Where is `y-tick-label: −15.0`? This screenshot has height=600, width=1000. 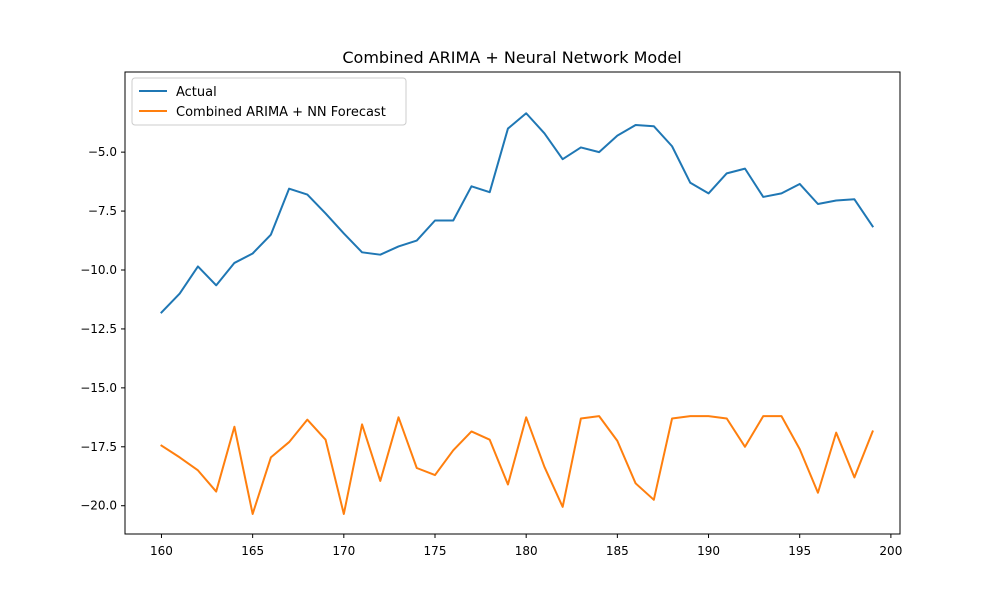 y-tick-label: −15.0 is located at coordinates (98, 388).